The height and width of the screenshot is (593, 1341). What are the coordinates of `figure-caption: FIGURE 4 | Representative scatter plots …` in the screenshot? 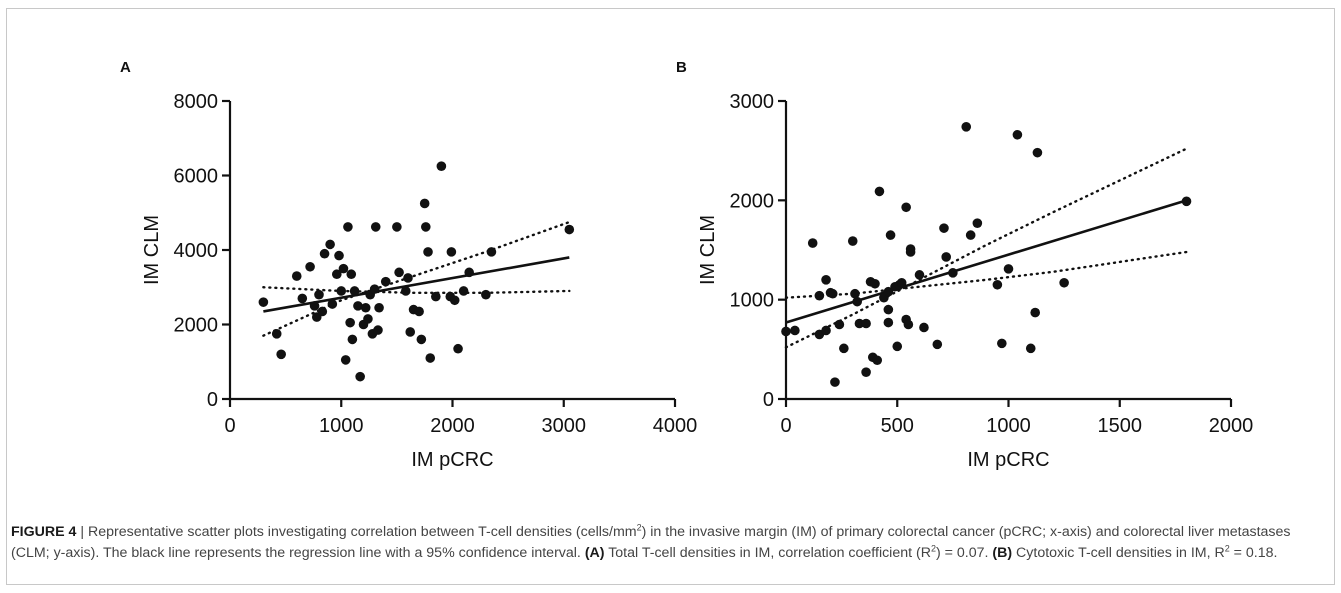 It's located at (671, 543).